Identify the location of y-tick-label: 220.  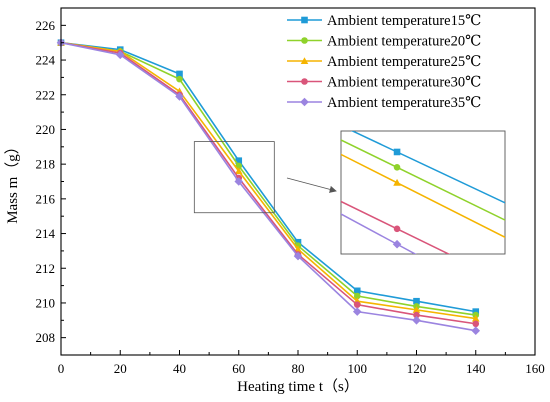
(46, 129).